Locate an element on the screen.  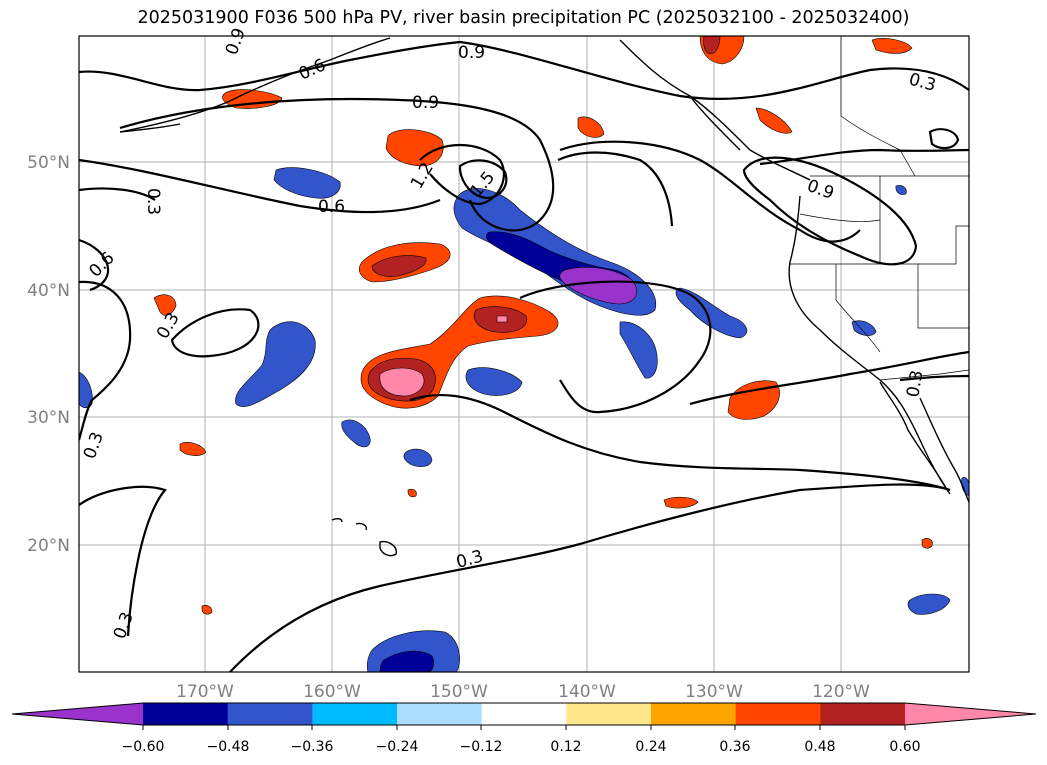
contour-label-15: 0.3 is located at coordinates (915, 384).